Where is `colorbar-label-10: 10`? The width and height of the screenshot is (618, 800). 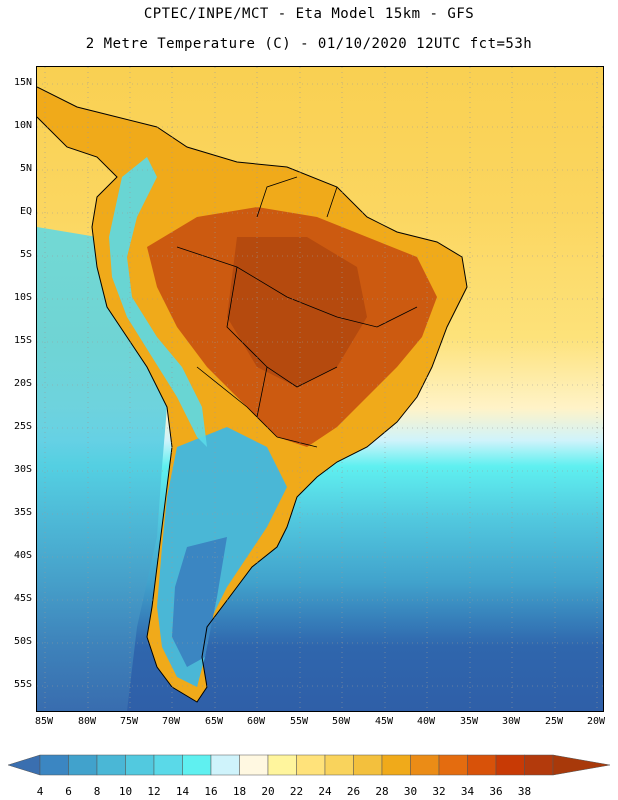 colorbar-label-10: 10 is located at coordinates (125, 791).